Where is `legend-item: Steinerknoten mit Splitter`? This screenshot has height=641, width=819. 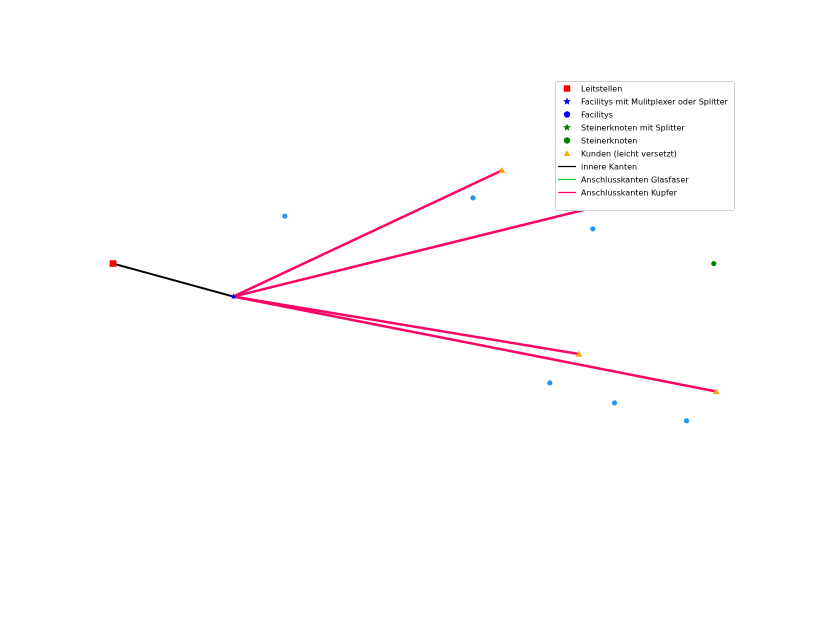
legend-item: Steinerknoten mit Splitter is located at coordinates (624, 128).